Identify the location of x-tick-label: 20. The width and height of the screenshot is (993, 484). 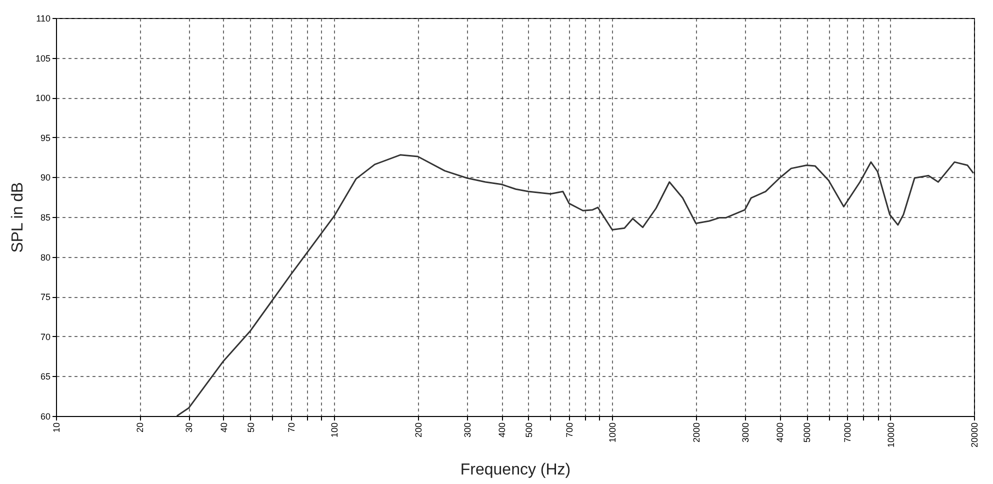
(140, 427).